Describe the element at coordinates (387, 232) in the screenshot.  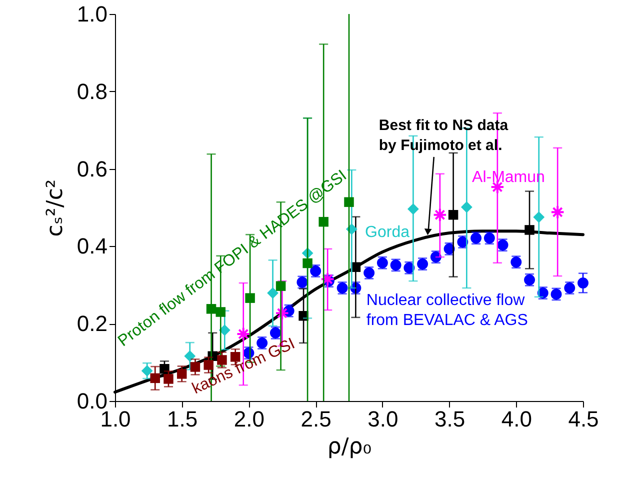
I see `series-label: Gorda` at that location.